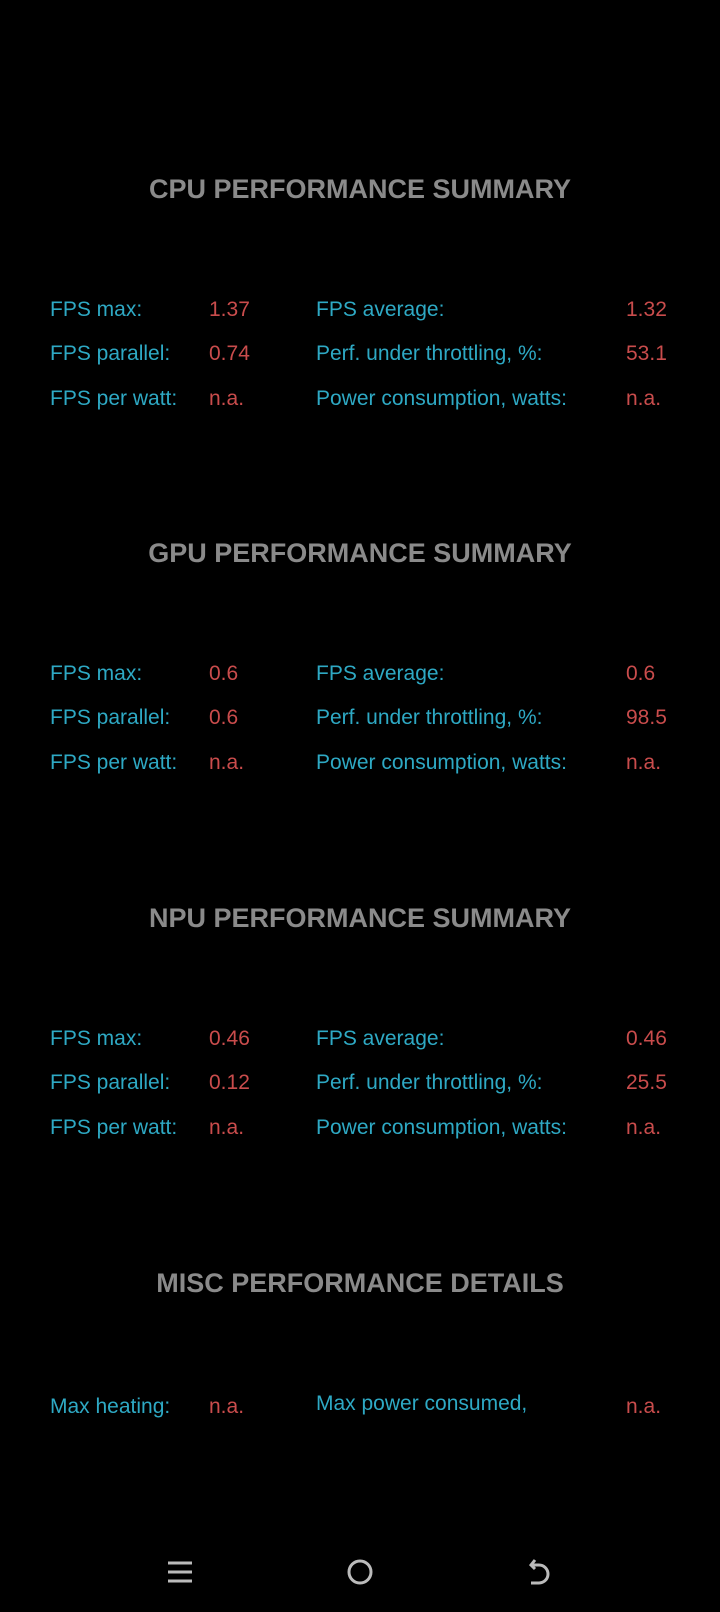 This screenshot has height=1612, width=720. Describe the element at coordinates (422, 1403) in the screenshot. I see `max-power-label: Max power consumed, watts:` at that location.